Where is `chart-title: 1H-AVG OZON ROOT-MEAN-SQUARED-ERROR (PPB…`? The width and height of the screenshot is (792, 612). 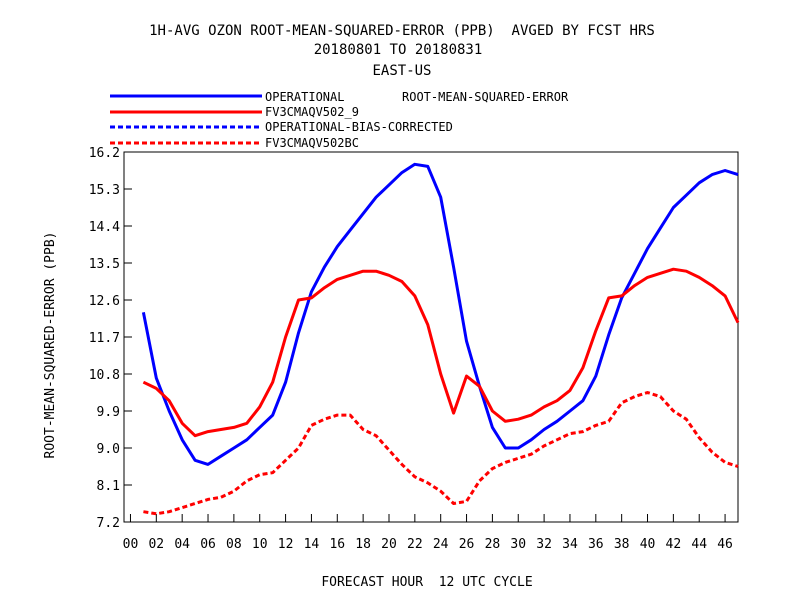
chart-title: 1H-AVG OZON ROOT-MEAN-SQUARED-ERROR (PPB… is located at coordinates (402, 31).